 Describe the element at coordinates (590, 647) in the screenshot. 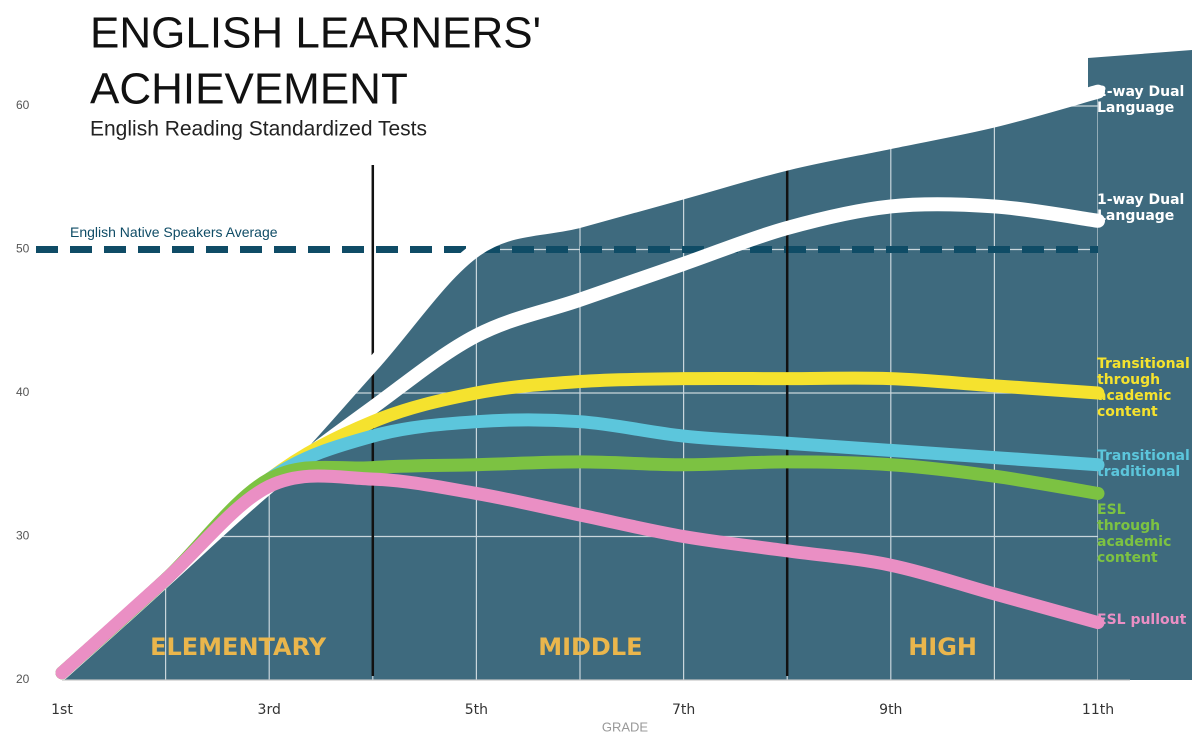

I see `region-label: MIDDLE` at that location.